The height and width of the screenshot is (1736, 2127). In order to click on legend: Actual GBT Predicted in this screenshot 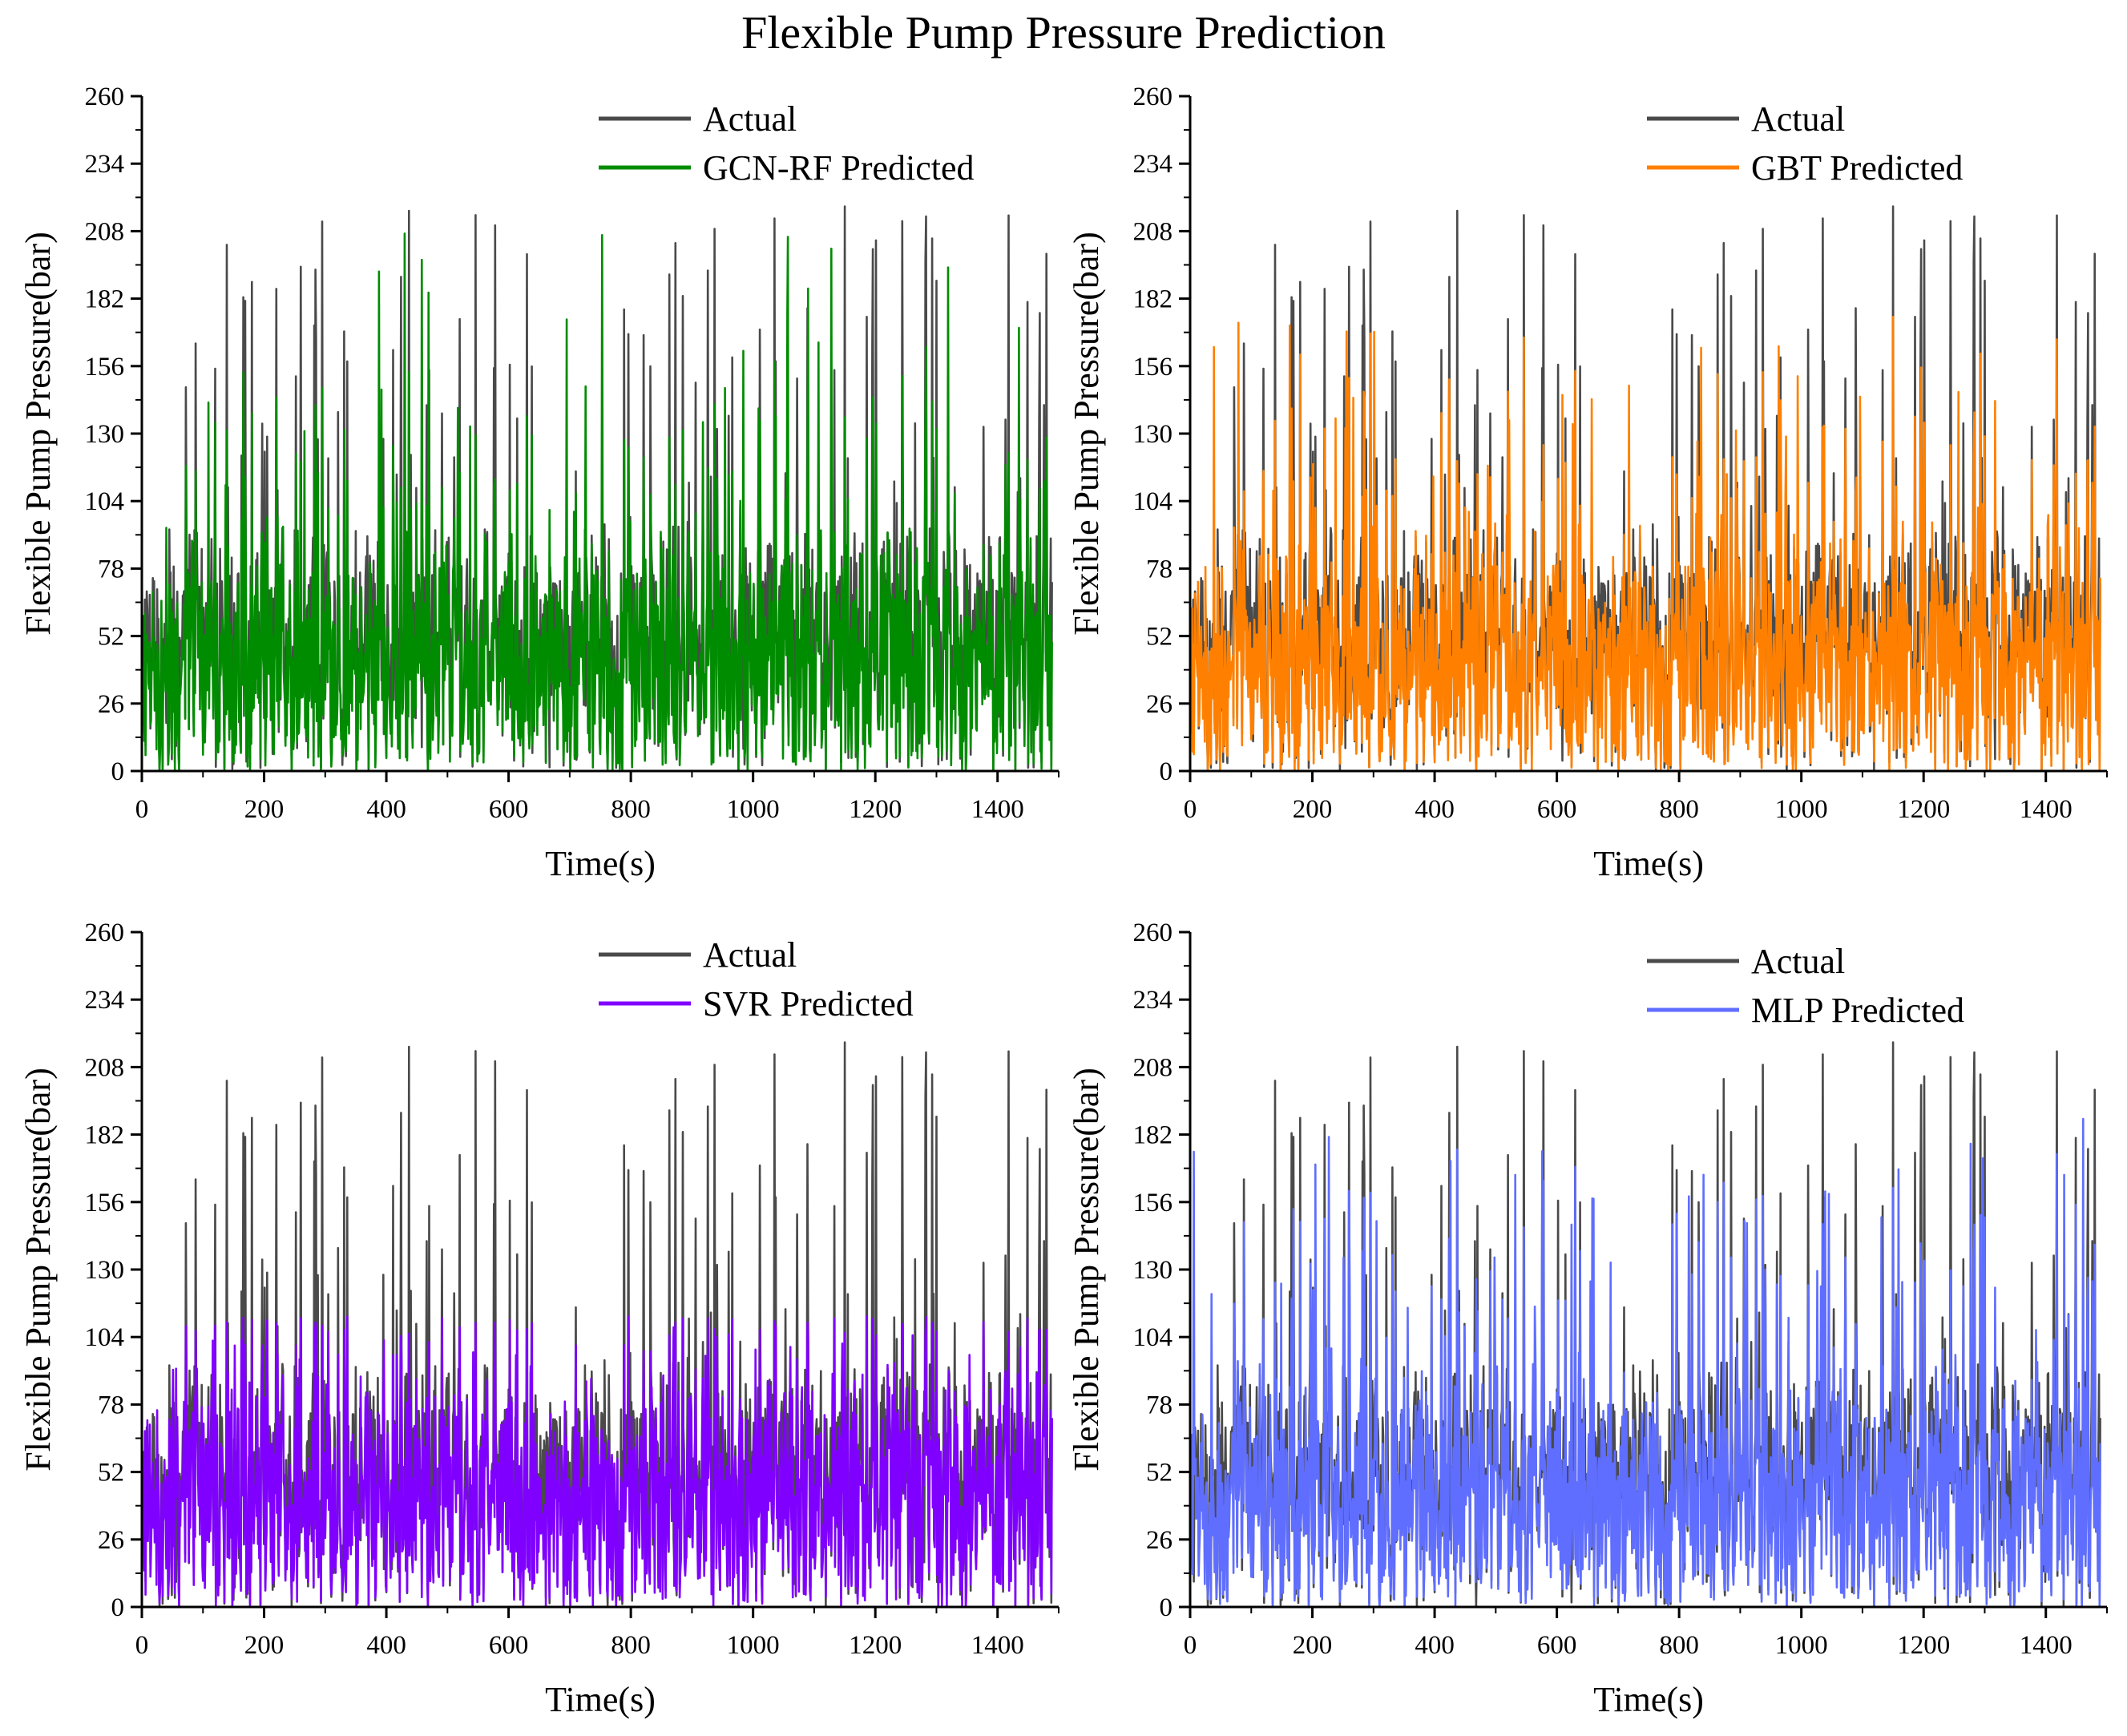, I will do `click(1805, 144)`.